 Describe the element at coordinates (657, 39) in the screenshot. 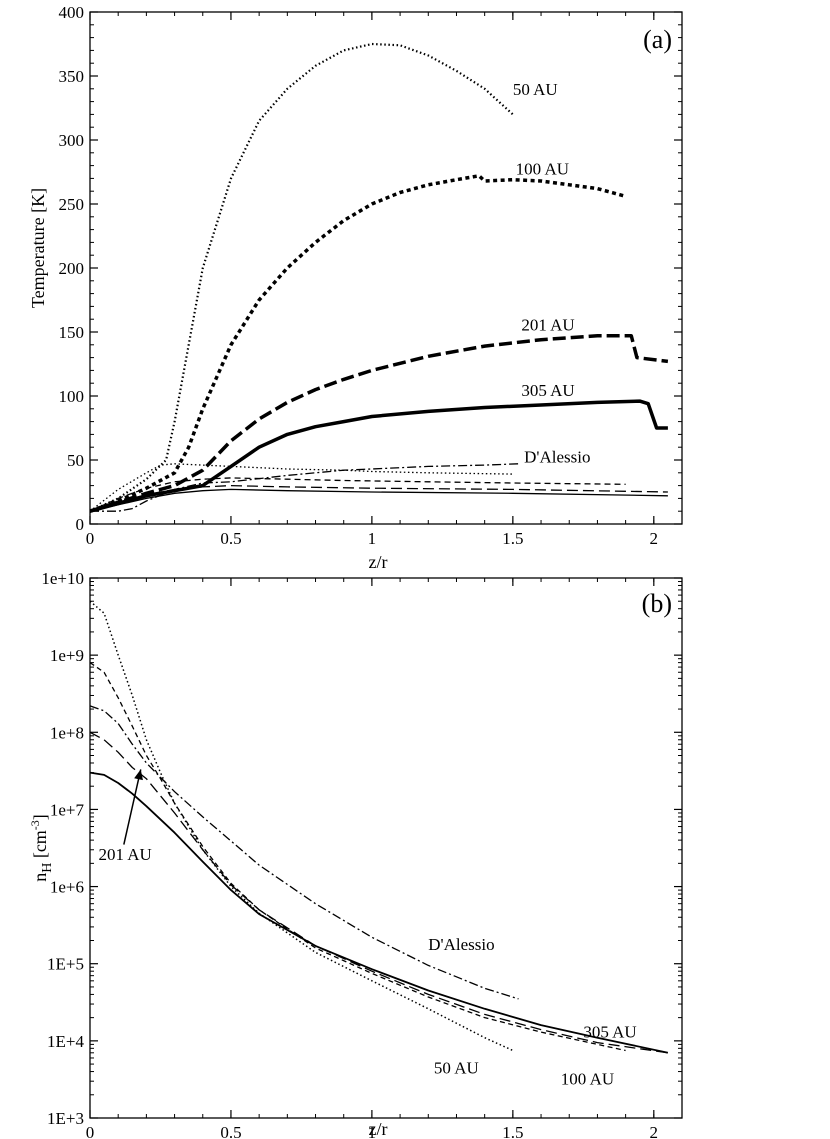

I see `panel-a-tag: (a)` at that location.